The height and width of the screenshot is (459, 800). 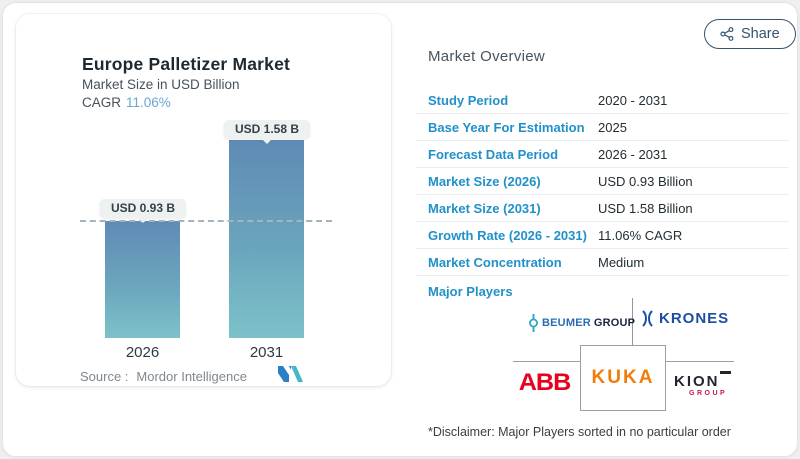 I want to click on row-label: Forecast Data Period, so click(x=493, y=154).